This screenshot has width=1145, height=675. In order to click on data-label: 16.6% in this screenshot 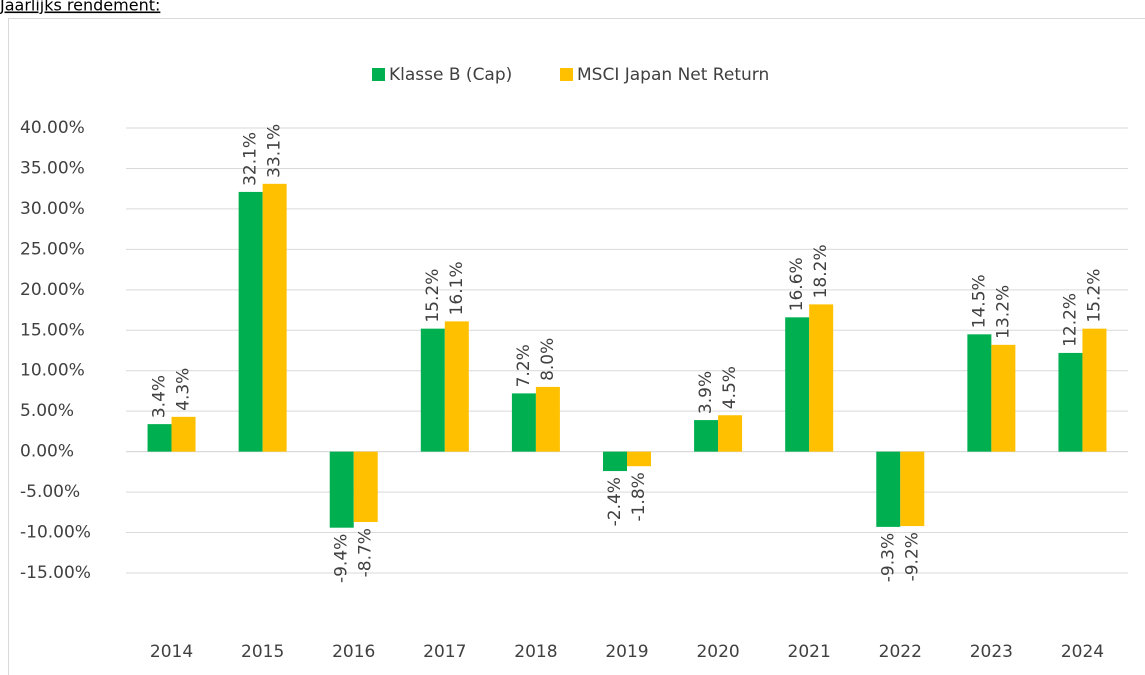, I will do `click(797, 284)`.